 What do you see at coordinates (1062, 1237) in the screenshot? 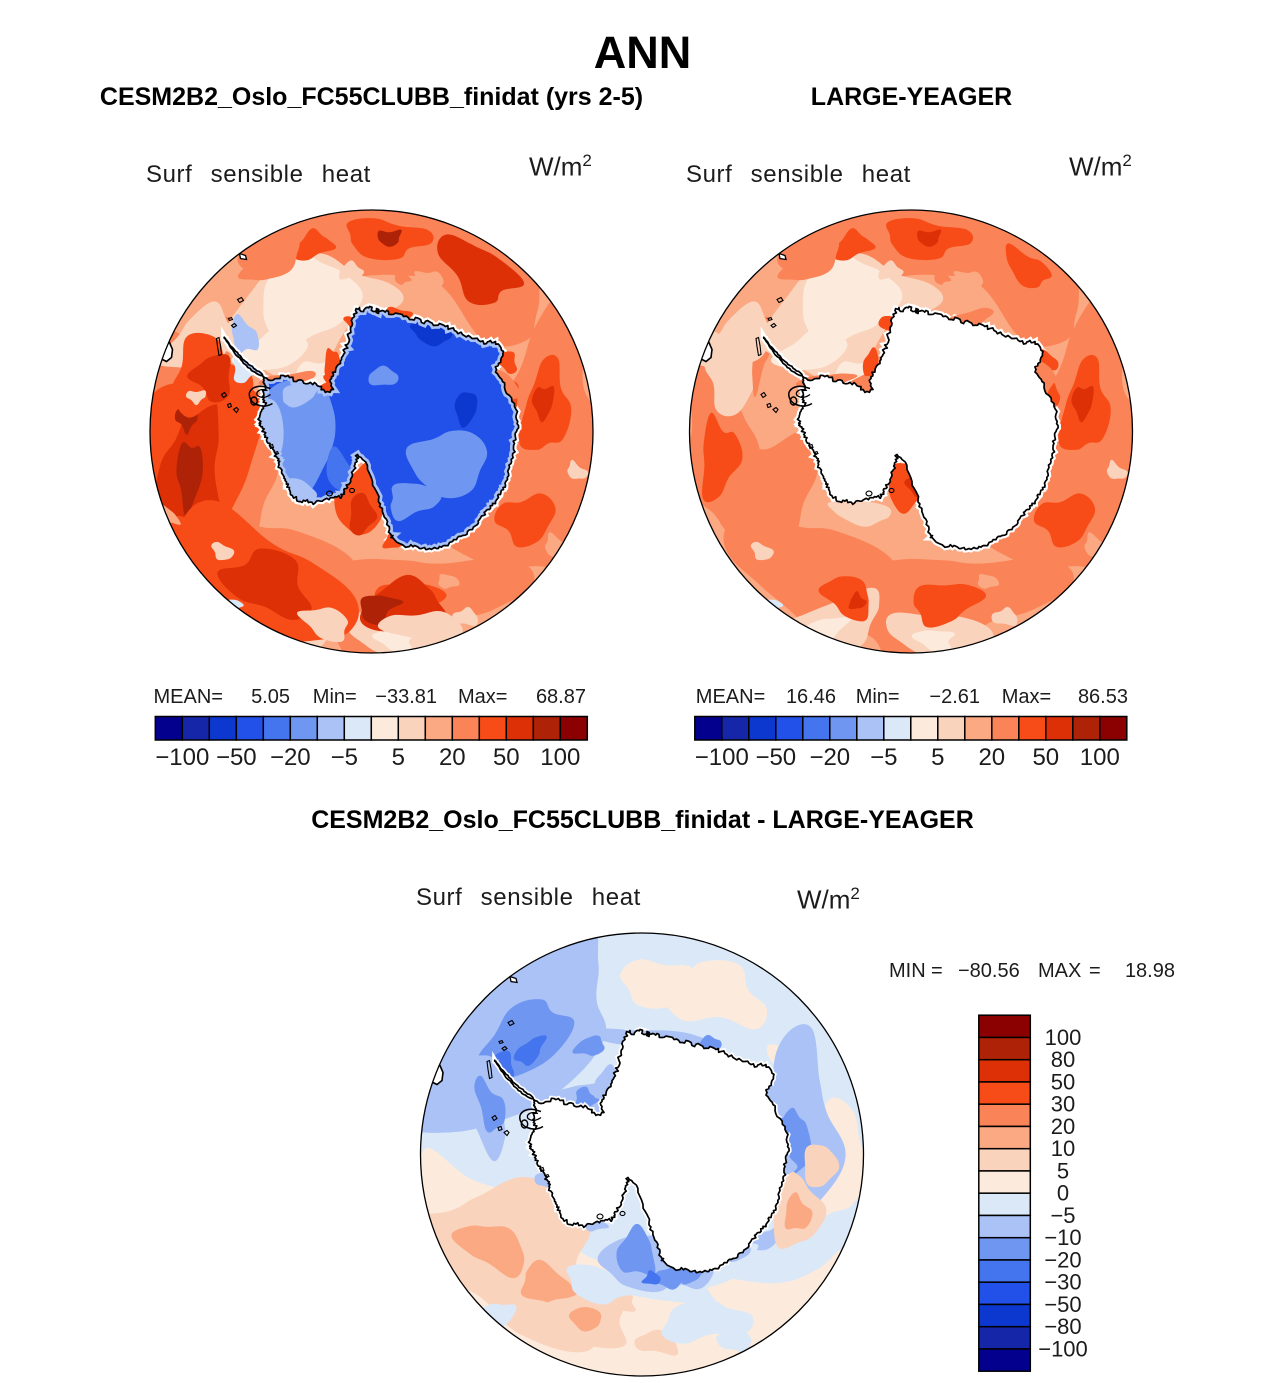
I see `svg-text: −10` at bounding box center [1062, 1237].